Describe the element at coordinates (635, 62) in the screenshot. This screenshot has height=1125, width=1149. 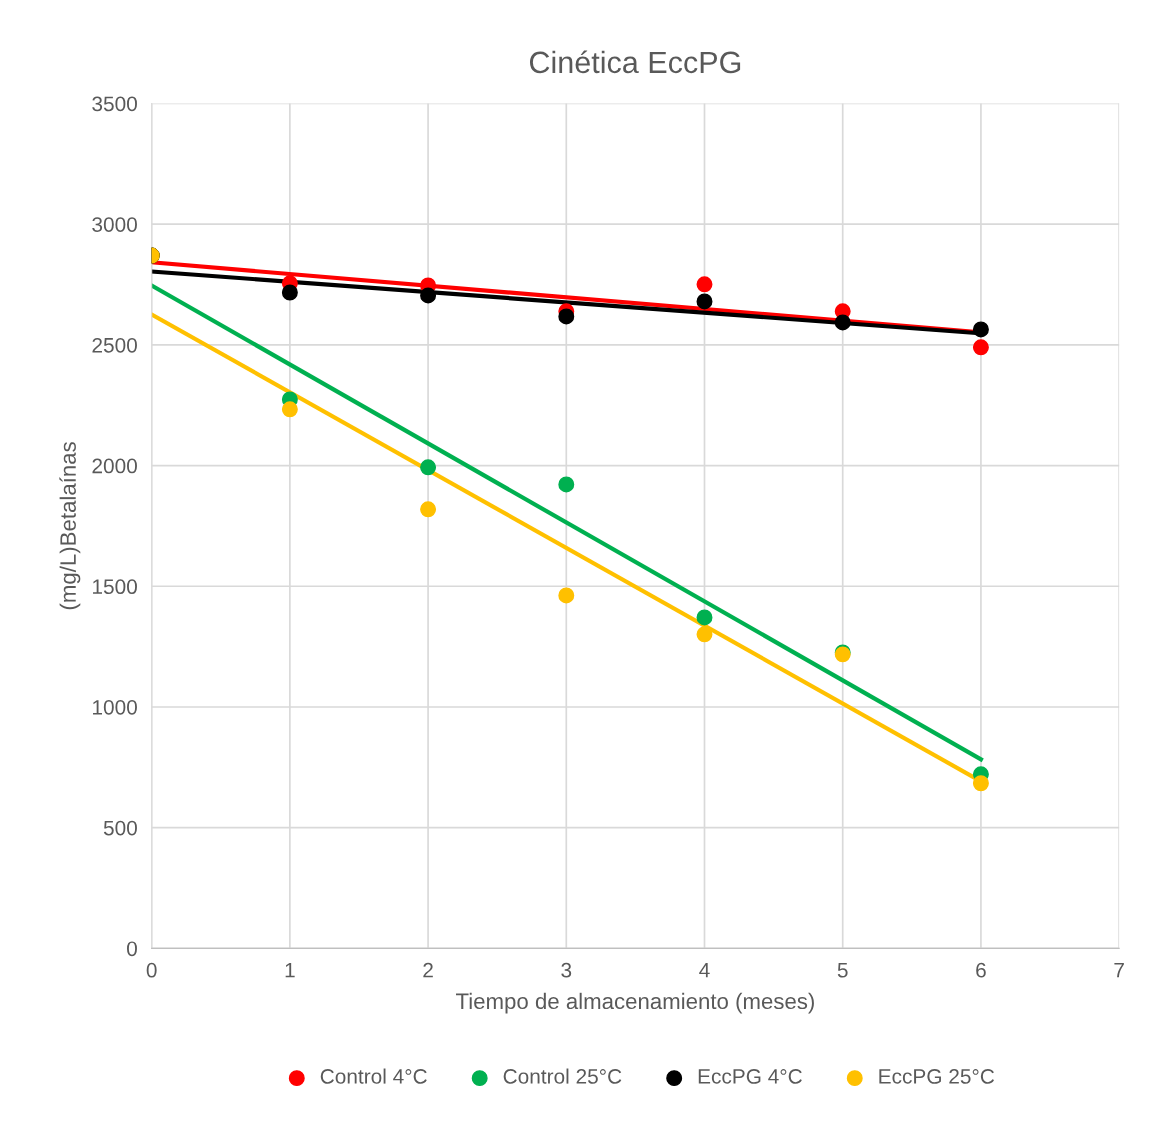
I see `chart-title: Cinética EccPG` at that location.